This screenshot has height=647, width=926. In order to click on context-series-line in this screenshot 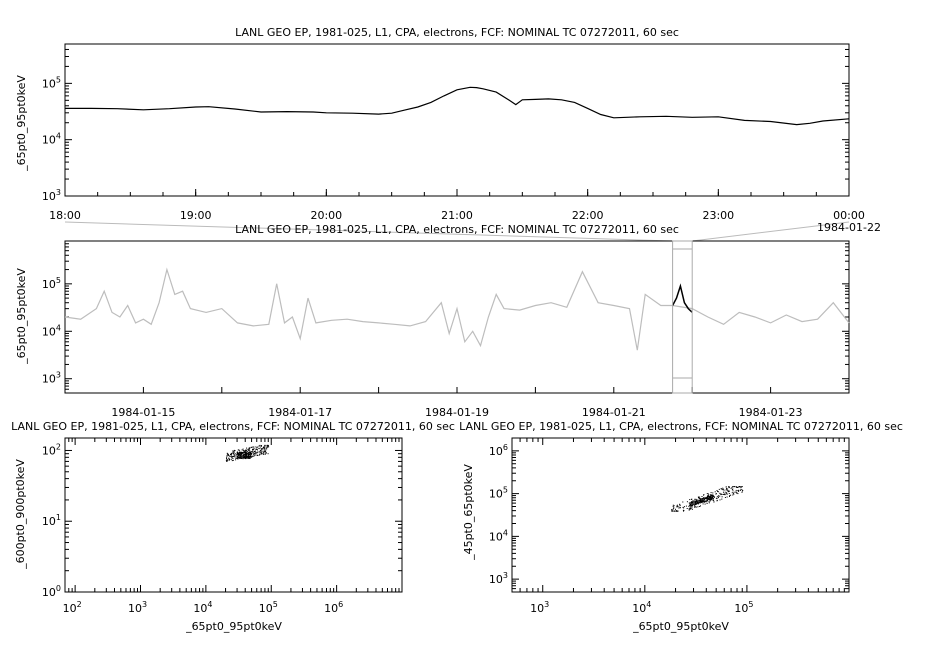, I will do `click(457, 309)`.